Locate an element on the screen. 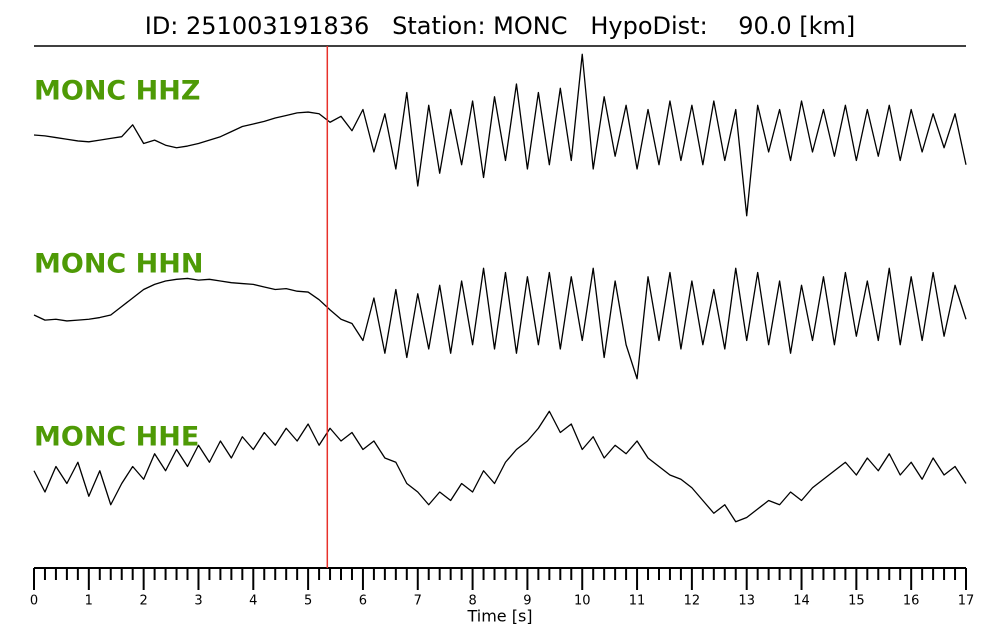 This screenshot has height=640, width=1000. trace-label: MONC HHZ is located at coordinates (117, 91).